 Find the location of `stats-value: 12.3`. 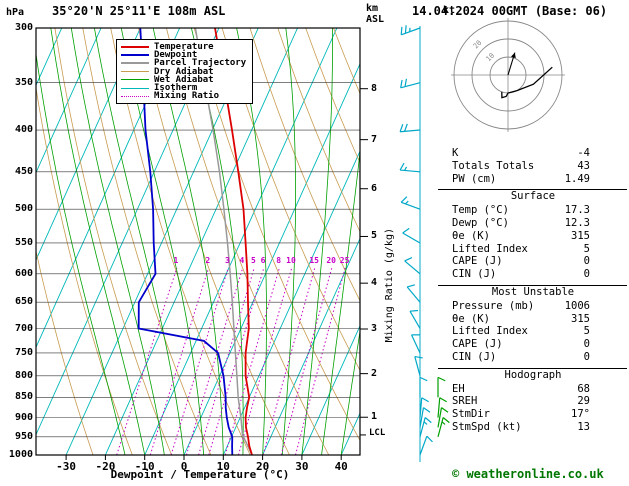

stats-value: 12.3 is located at coordinates (577, 223).